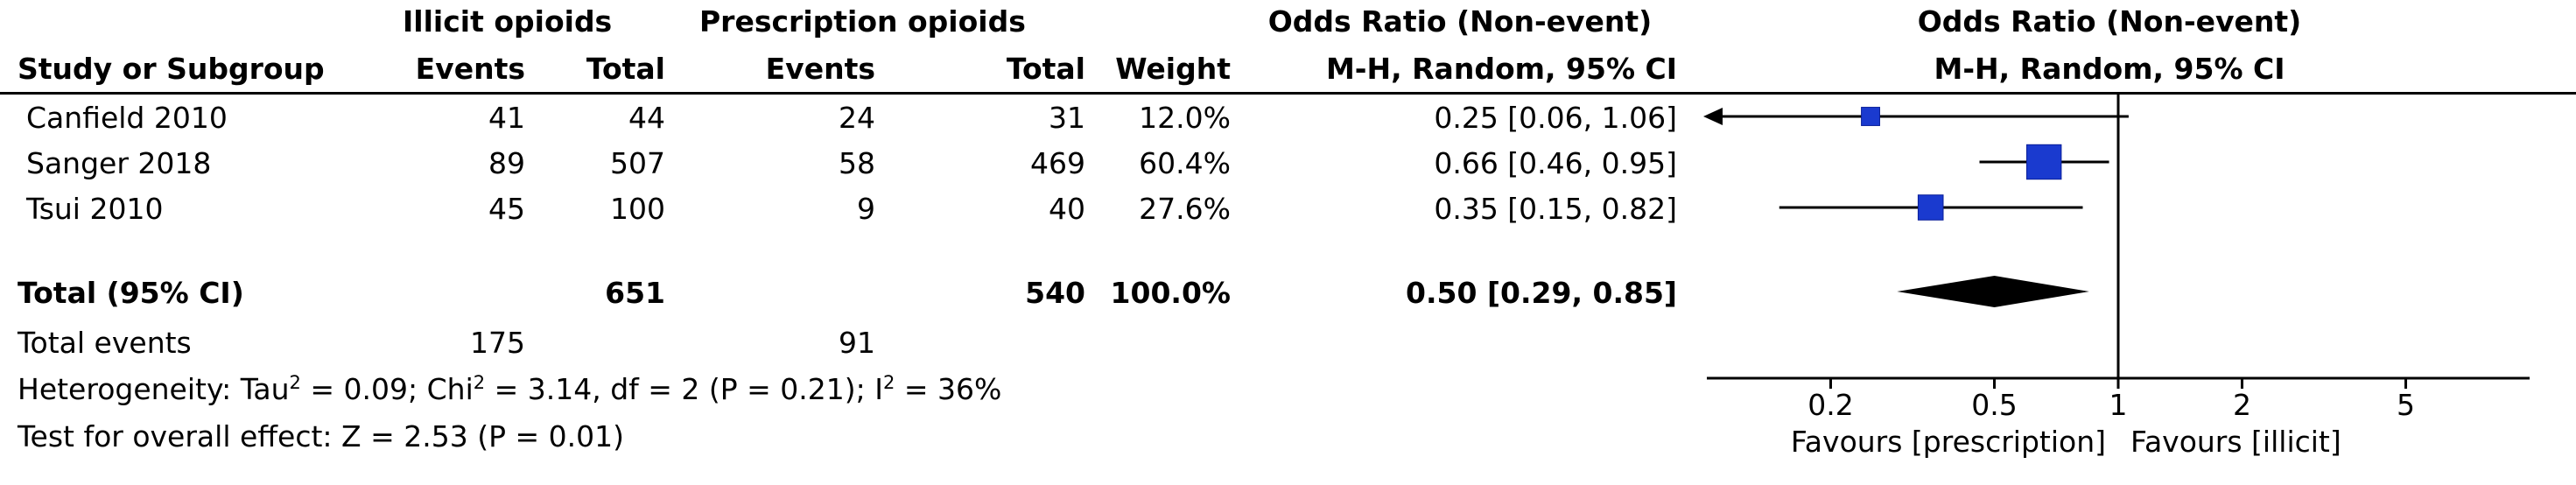 The width and height of the screenshot is (2576, 485). I want to click on study-header: Study or Subgroup, so click(172, 69).